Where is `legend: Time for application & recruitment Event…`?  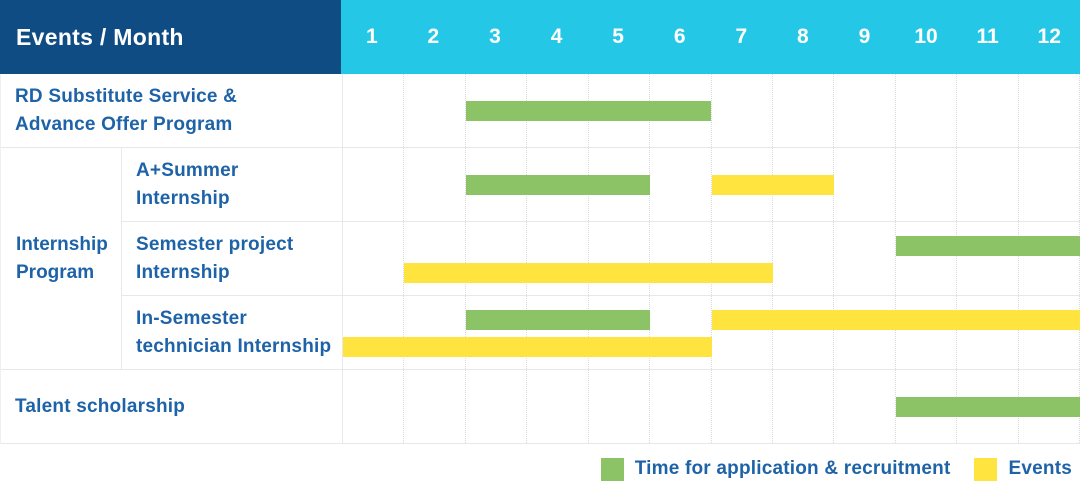
legend: Time for application & recruitment Event… is located at coordinates (540, 469).